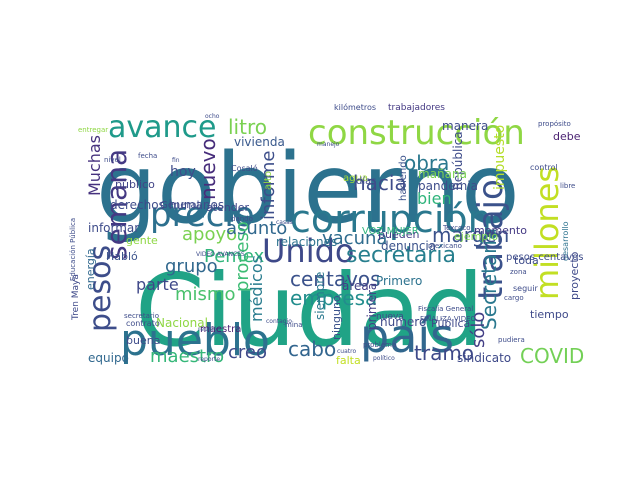 Image resolution: width=640 pixels, height=480 pixels. I want to click on word-video-avances: VIDEO AVANCES, so click(220, 254).